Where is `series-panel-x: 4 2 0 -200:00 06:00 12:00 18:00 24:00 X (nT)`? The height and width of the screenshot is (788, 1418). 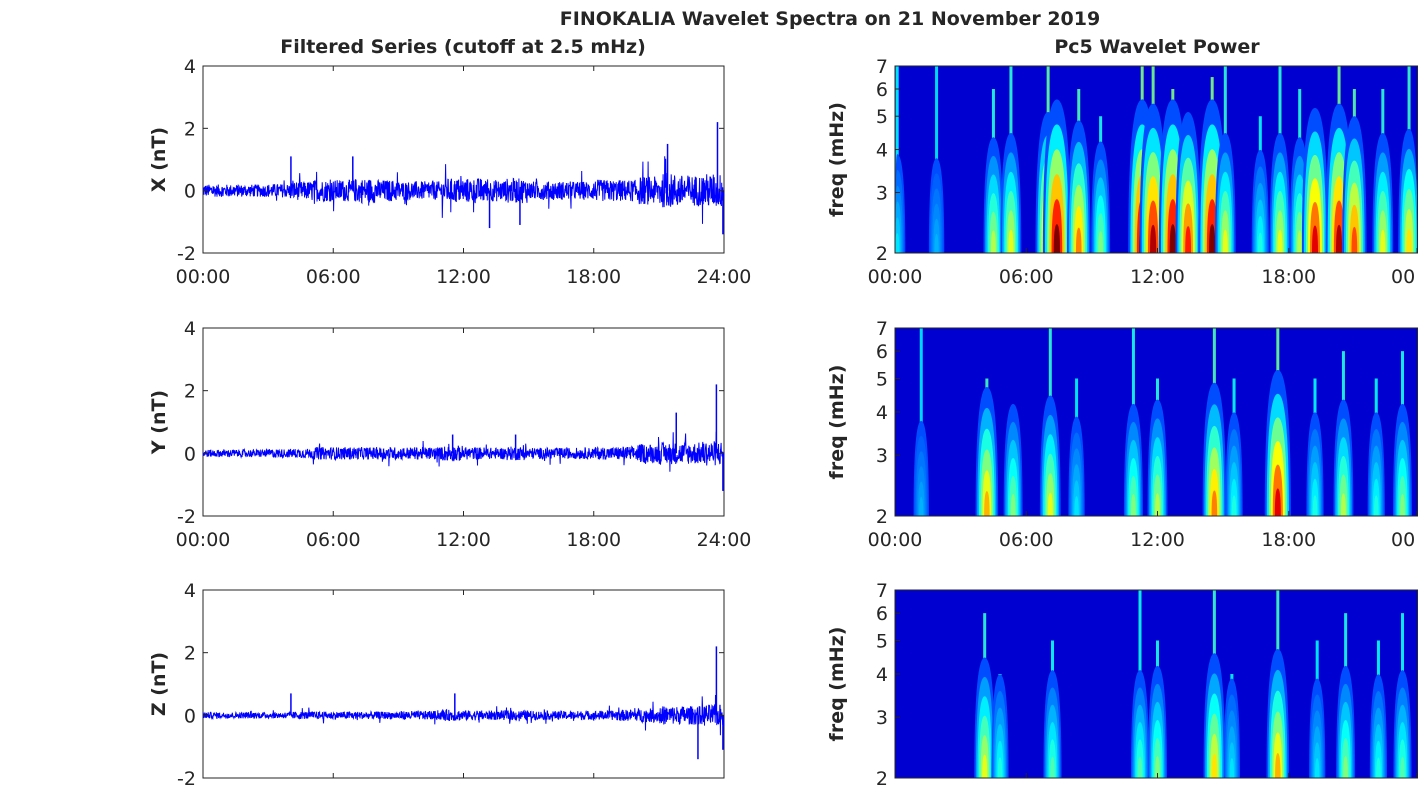
series-panel-x: 4 2 0 -200:00 06:00 12:00 18:00 24:00 X (nT) is located at coordinates (449, 172).